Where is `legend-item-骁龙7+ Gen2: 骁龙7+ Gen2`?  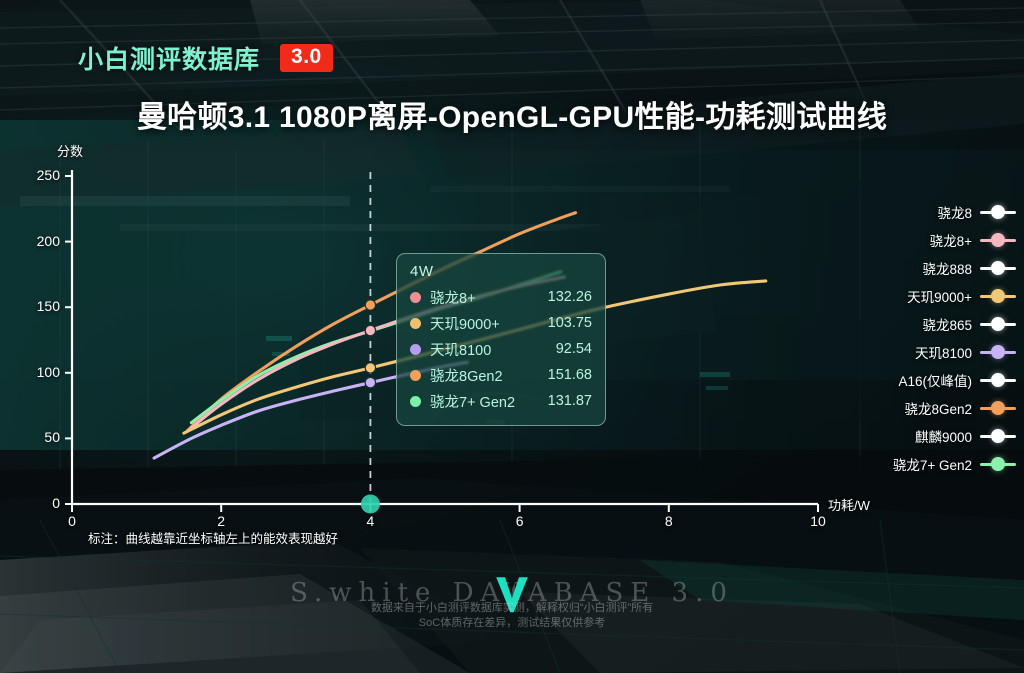 legend-item-骁龙7+ Gen2: 骁龙7+ Gen2 is located at coordinates (954, 464).